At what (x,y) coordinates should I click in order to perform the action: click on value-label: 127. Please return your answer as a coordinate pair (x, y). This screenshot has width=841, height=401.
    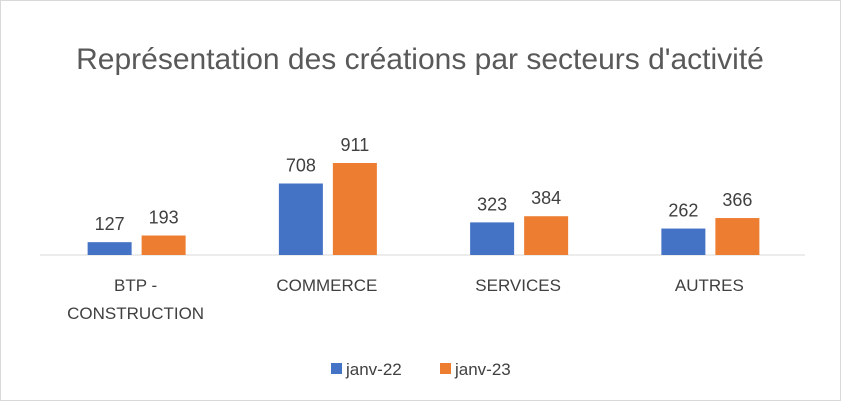
    Looking at the image, I should click on (110, 224).